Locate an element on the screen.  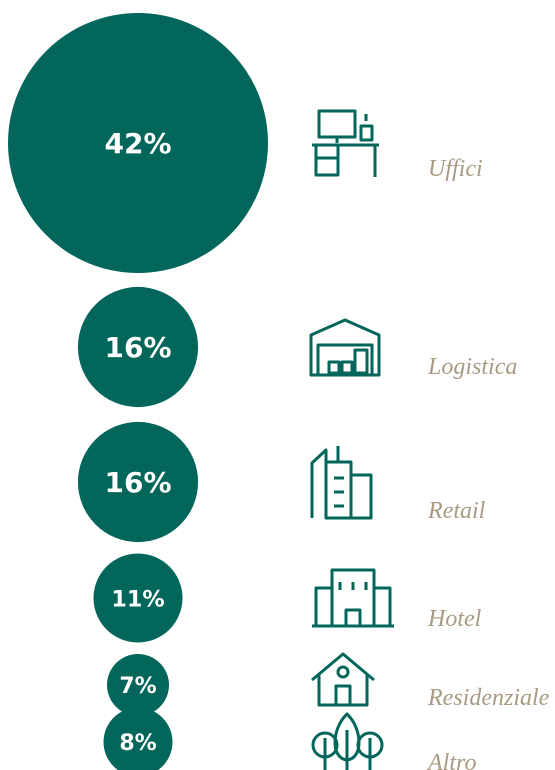
icon-house is located at coordinates (343, 679).